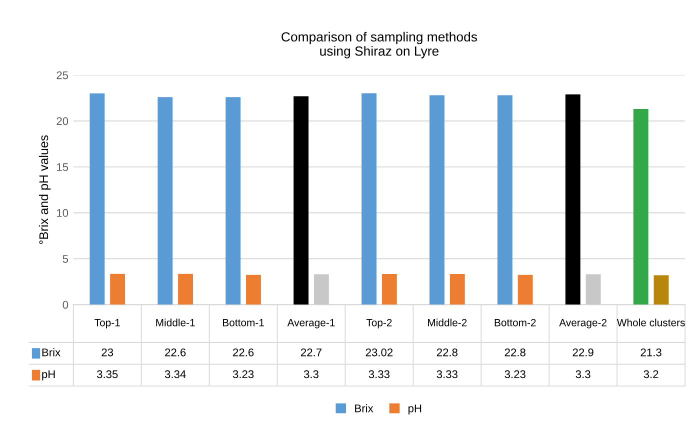  I want to click on legend-label: pH, so click(48, 375).